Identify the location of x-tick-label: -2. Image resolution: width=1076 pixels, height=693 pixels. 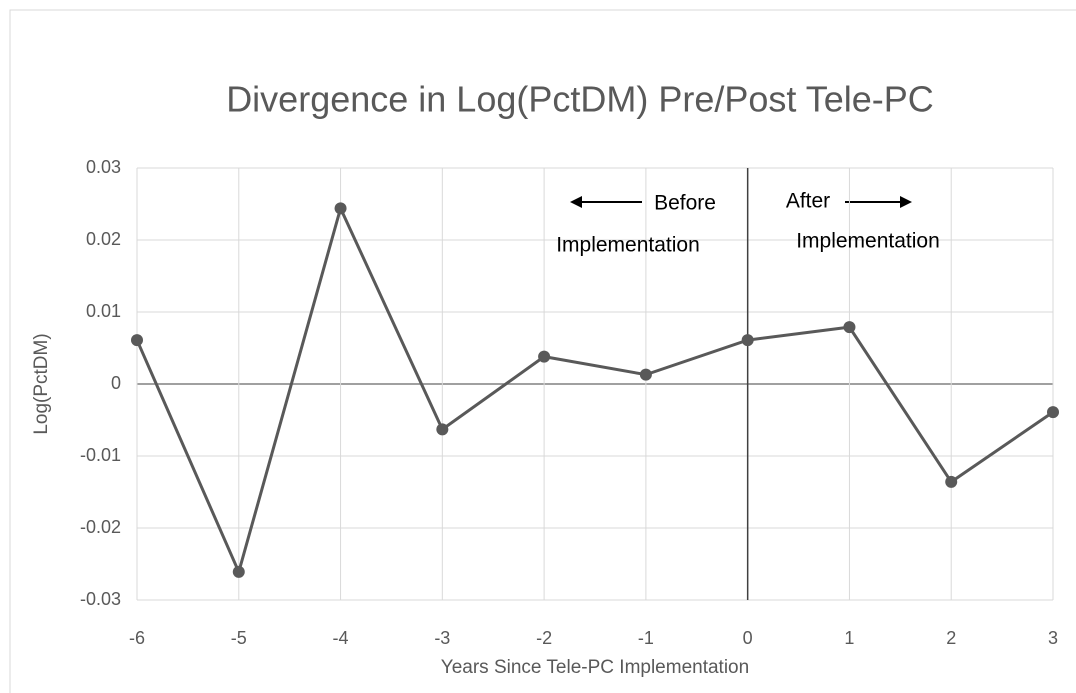
(544, 638).